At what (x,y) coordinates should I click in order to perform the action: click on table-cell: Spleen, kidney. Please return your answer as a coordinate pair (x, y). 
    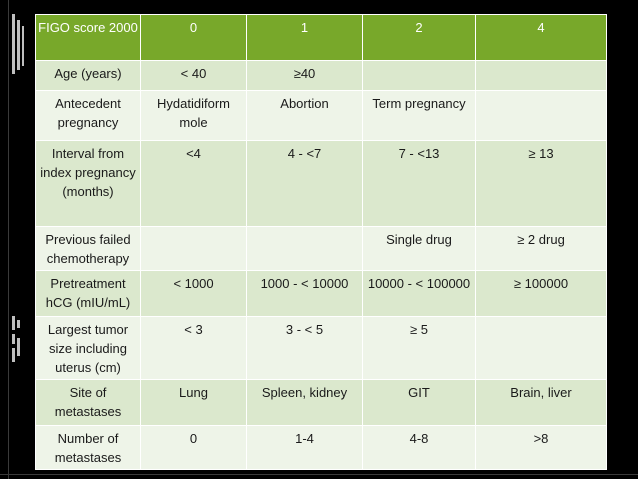
    Looking at the image, I should click on (304, 402).